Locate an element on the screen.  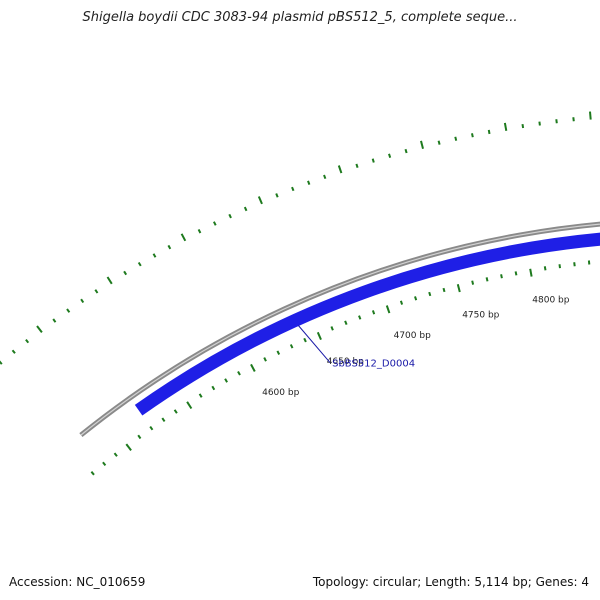
ruler-label: 4600 bp is located at coordinates (280, 393).